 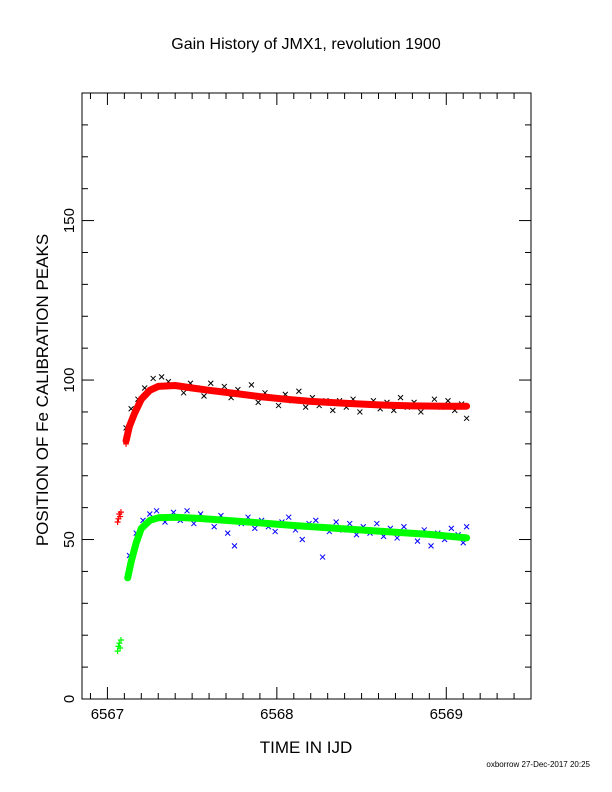 I want to click on y-tick-label: 50, so click(x=69, y=539).